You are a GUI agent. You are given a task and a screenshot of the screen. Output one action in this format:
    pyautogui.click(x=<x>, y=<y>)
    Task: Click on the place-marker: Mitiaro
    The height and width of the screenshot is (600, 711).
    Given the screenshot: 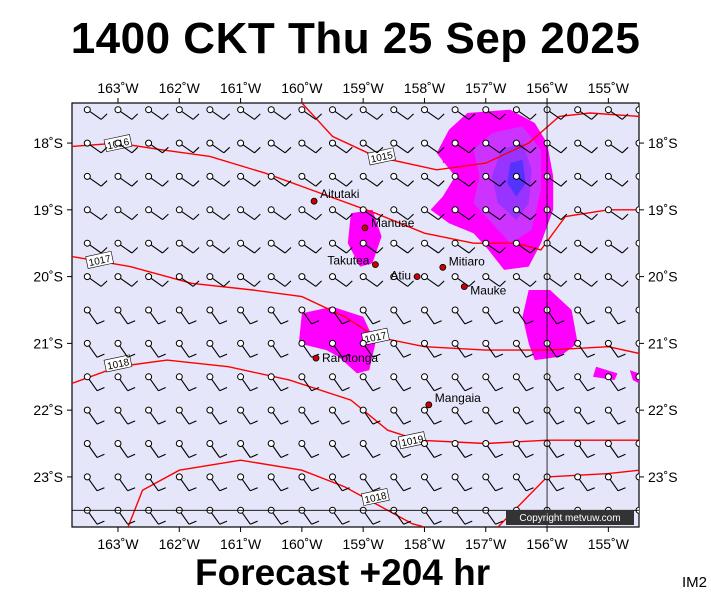 What is the action you would take?
    pyautogui.click(x=462, y=262)
    